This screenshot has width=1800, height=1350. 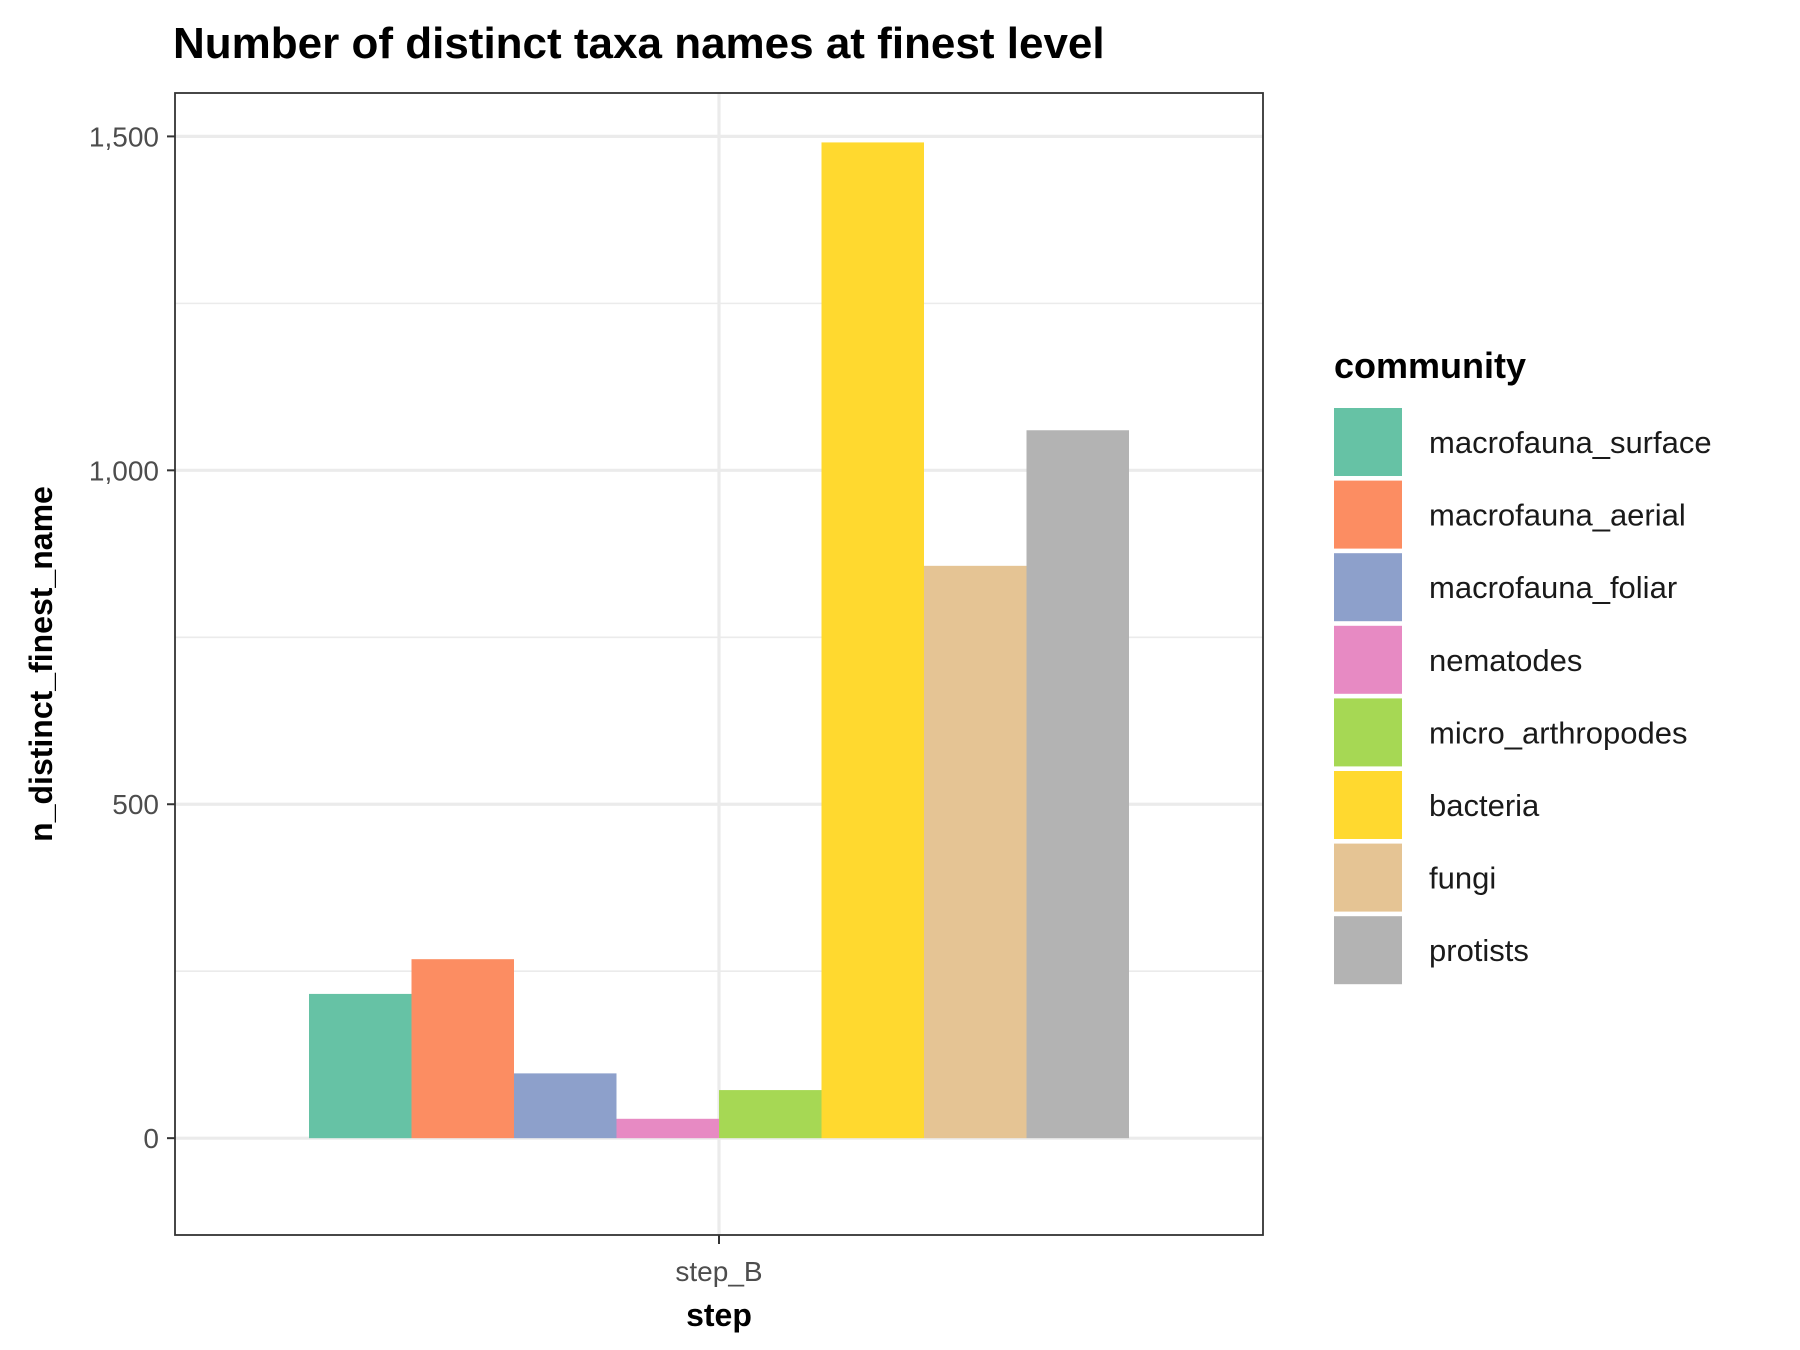 What do you see at coordinates (1558, 732) in the screenshot?
I see `legend-label-micro-arthropodes: micro_arthropodes` at bounding box center [1558, 732].